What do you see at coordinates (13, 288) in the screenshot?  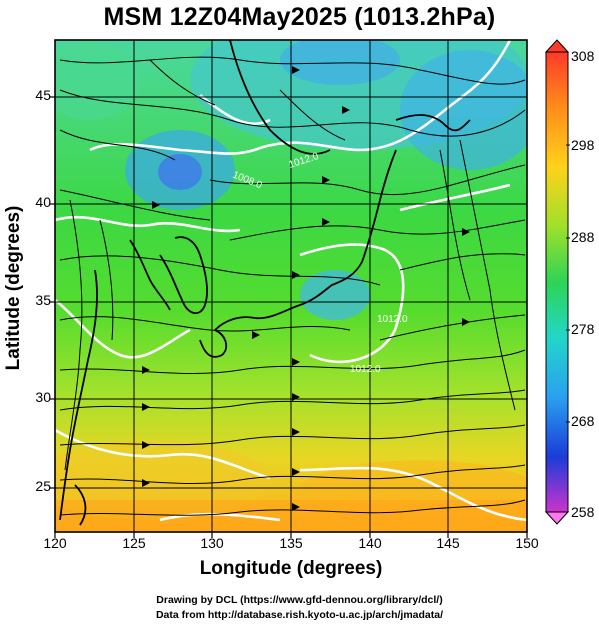 I see `y-axis-label: Latitude (degrees)` at bounding box center [13, 288].